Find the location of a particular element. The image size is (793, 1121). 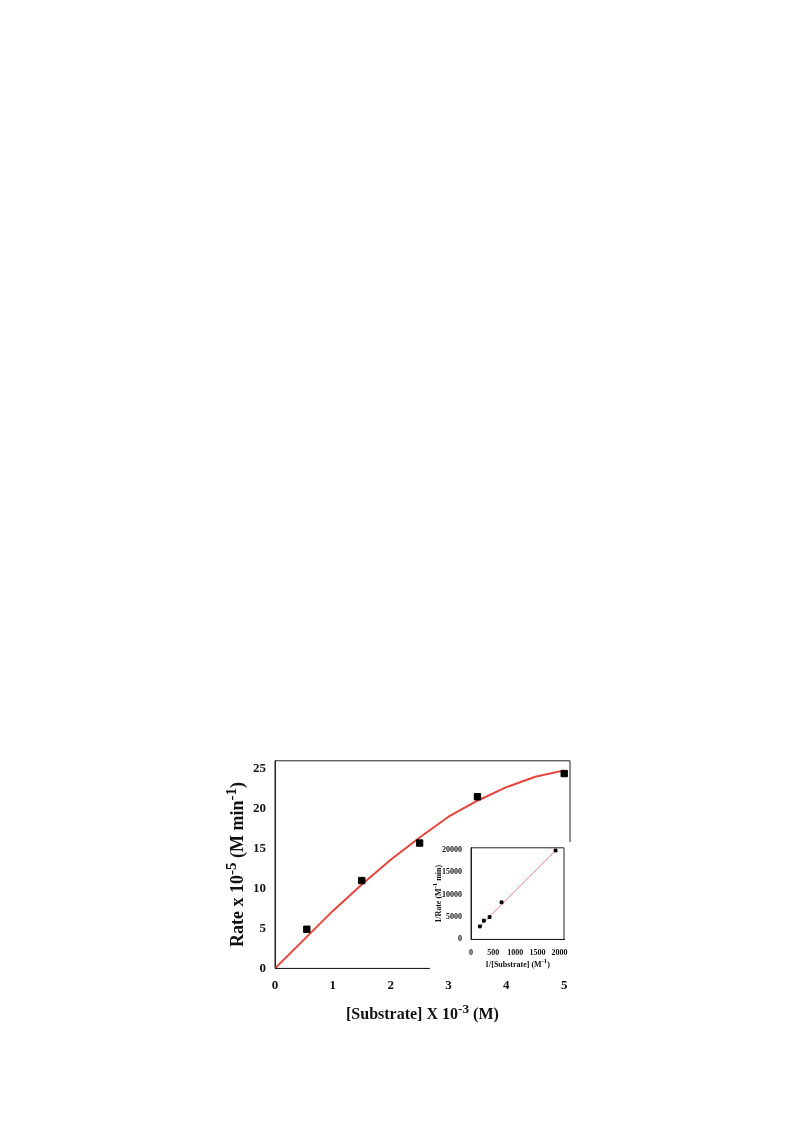

x-tick-label: 5 is located at coordinates (564, 984).